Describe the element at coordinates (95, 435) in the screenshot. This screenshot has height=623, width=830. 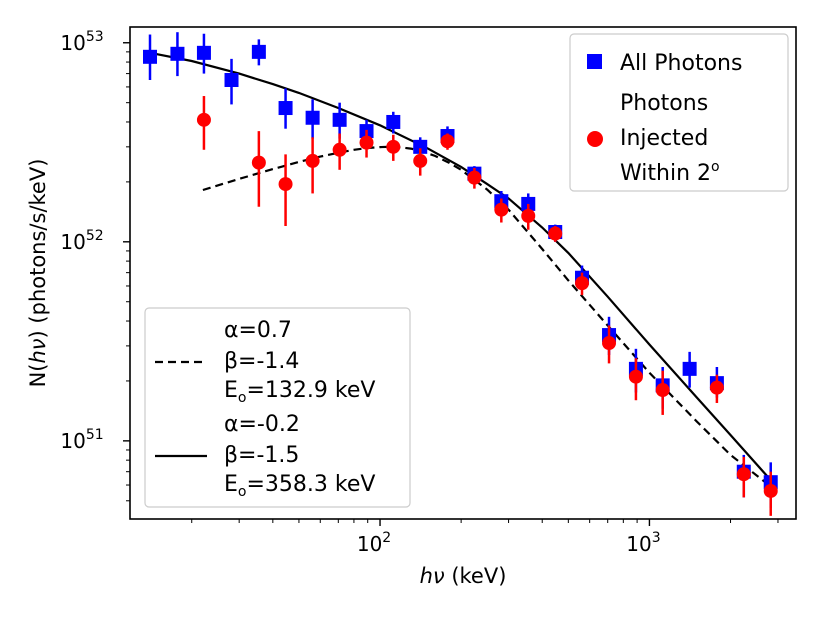
I see `y-tick-exponent: 51` at that location.